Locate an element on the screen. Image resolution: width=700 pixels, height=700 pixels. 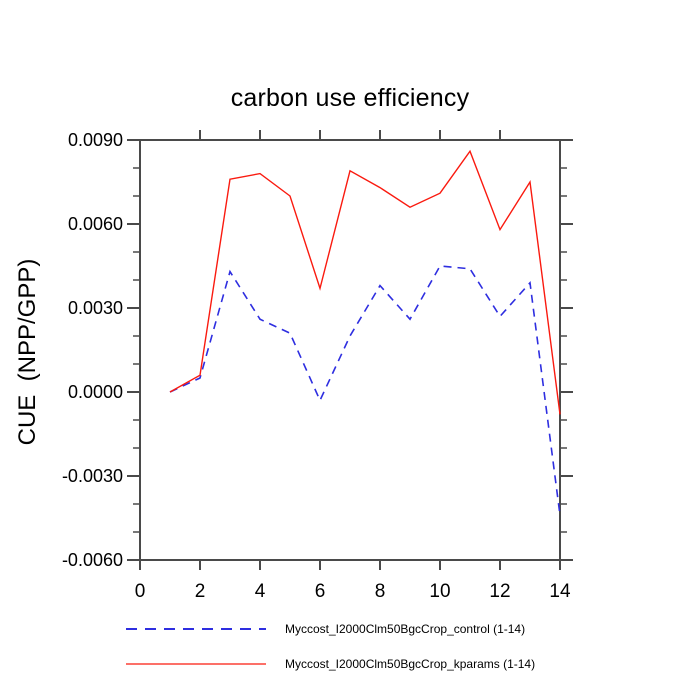
legend-item-kparams: Myccost_I2000Clm50BgcCrop_kparams (1-14) is located at coordinates (330, 664).